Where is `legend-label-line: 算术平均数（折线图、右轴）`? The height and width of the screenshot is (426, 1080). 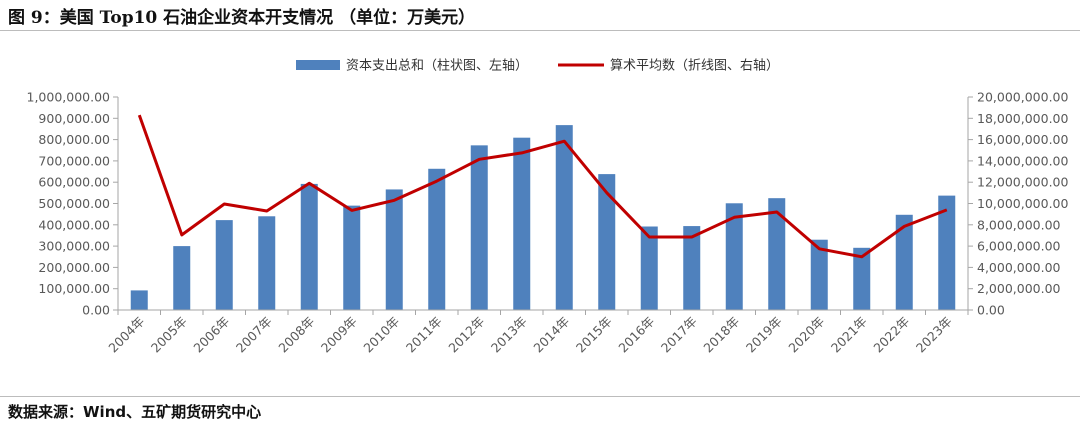
legend-label-line: 算术平均数（折线图、右轴） is located at coordinates (694, 66).